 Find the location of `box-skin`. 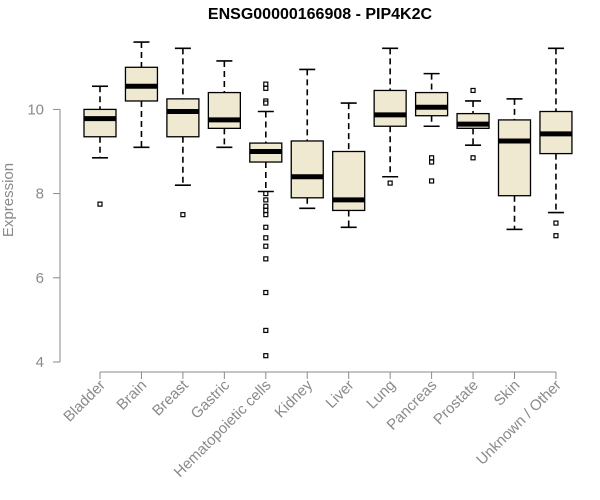

box-skin is located at coordinates (514, 164).